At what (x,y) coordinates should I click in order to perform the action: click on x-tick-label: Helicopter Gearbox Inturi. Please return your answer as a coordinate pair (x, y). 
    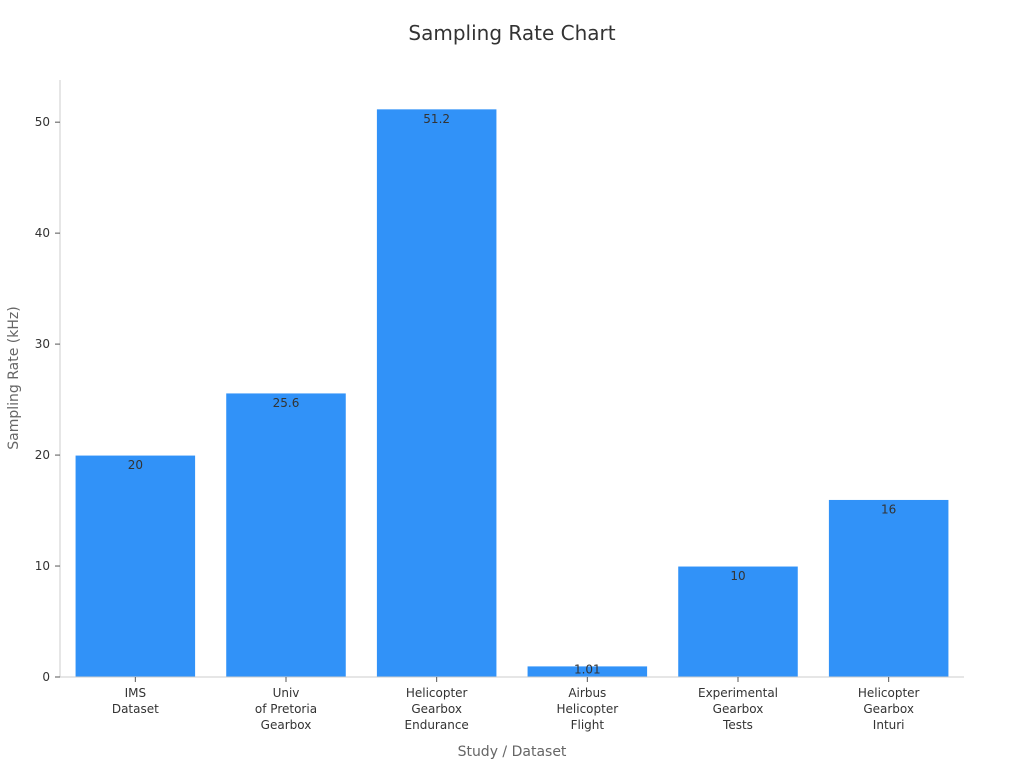
    Looking at the image, I should click on (889, 709).